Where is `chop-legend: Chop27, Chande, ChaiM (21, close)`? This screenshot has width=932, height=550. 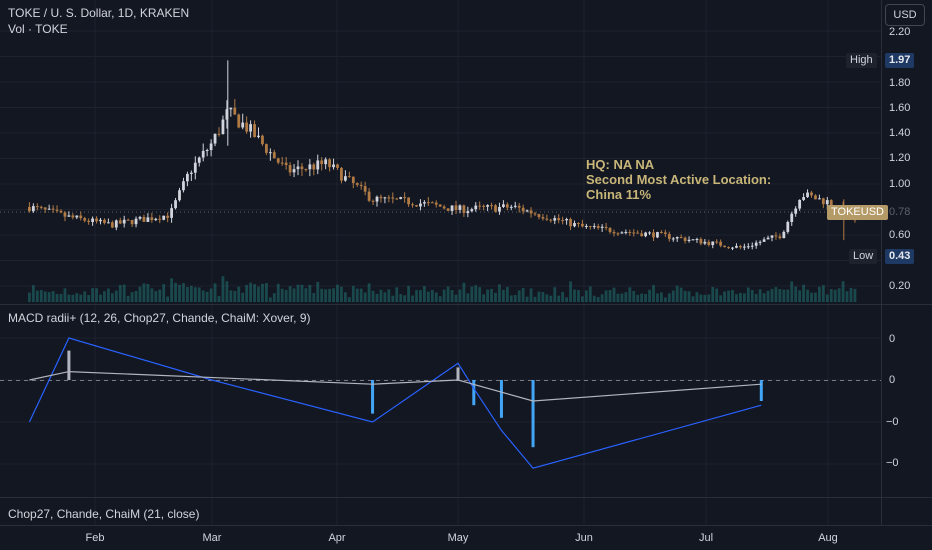 chop-legend: Chop27, Chande, ChaiM (21, close) is located at coordinates (104, 514).